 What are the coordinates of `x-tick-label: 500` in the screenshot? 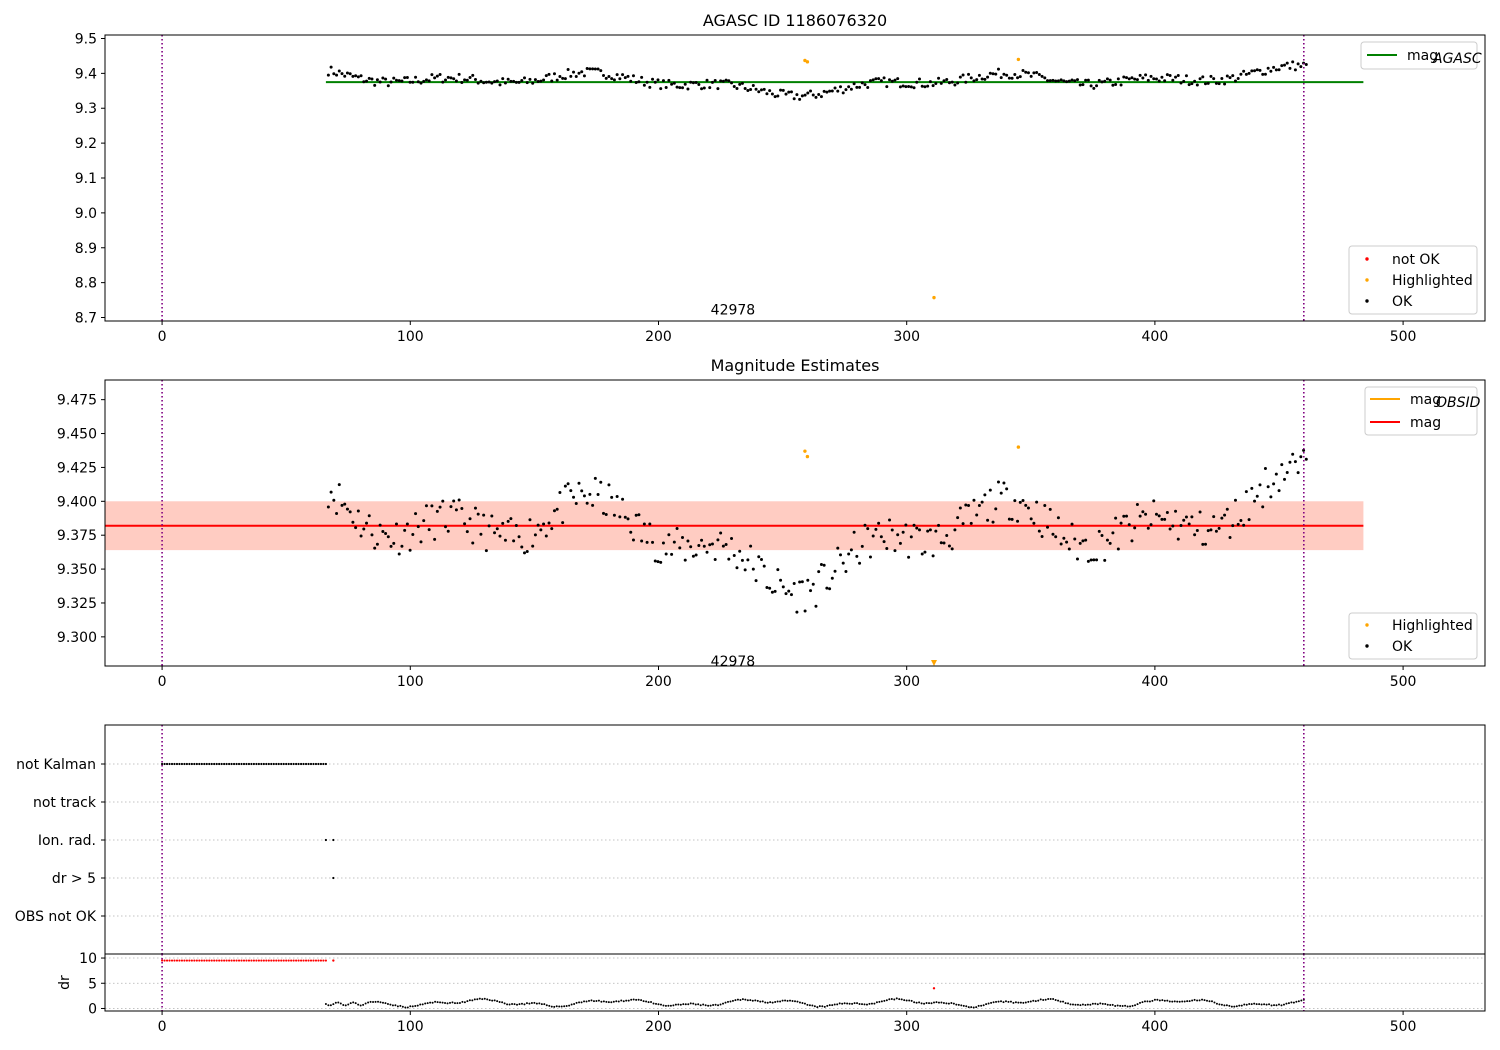 It's located at (1403, 682).